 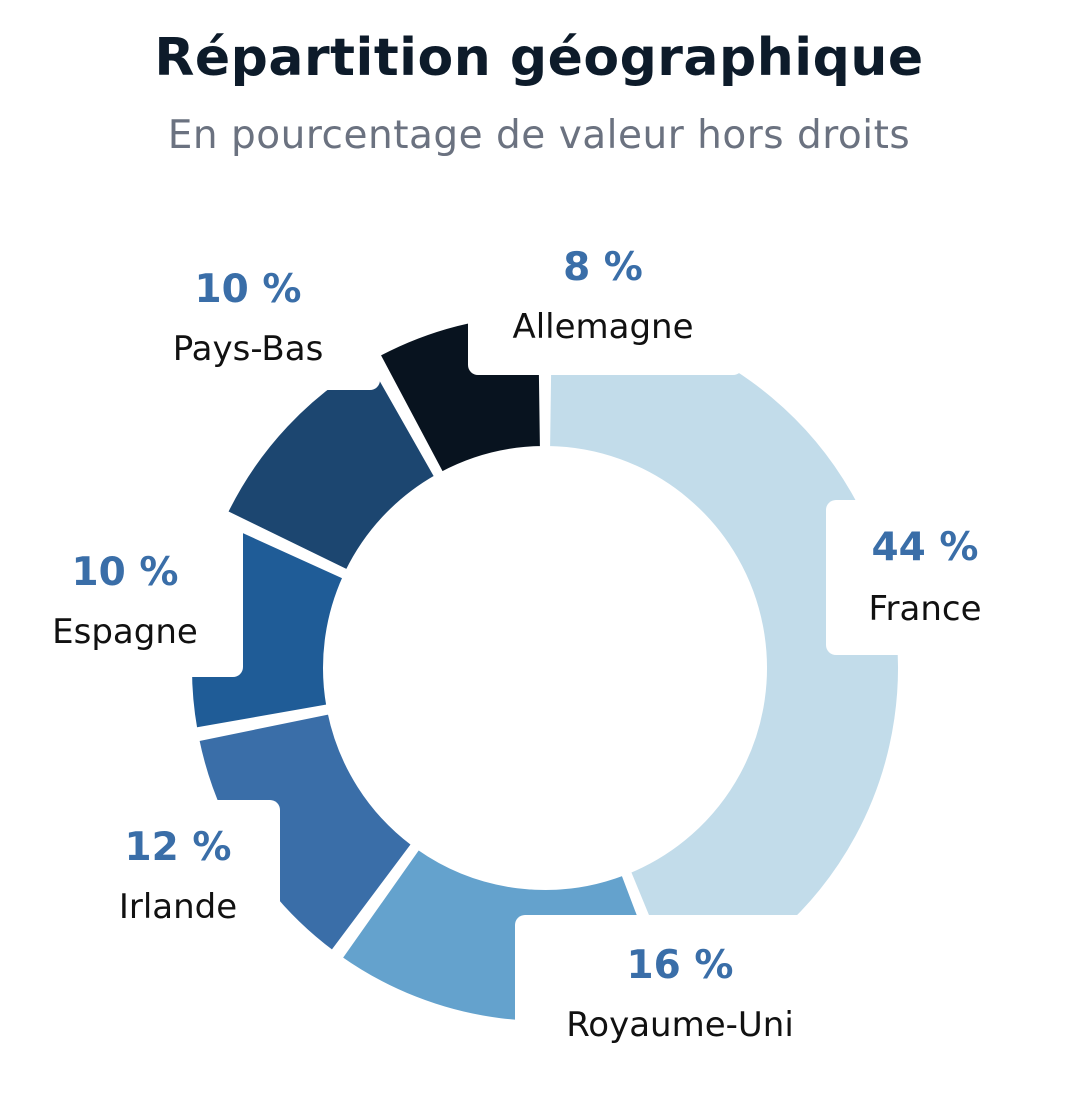 I want to click on value-label-espagne: 10 %, so click(x=125, y=572).